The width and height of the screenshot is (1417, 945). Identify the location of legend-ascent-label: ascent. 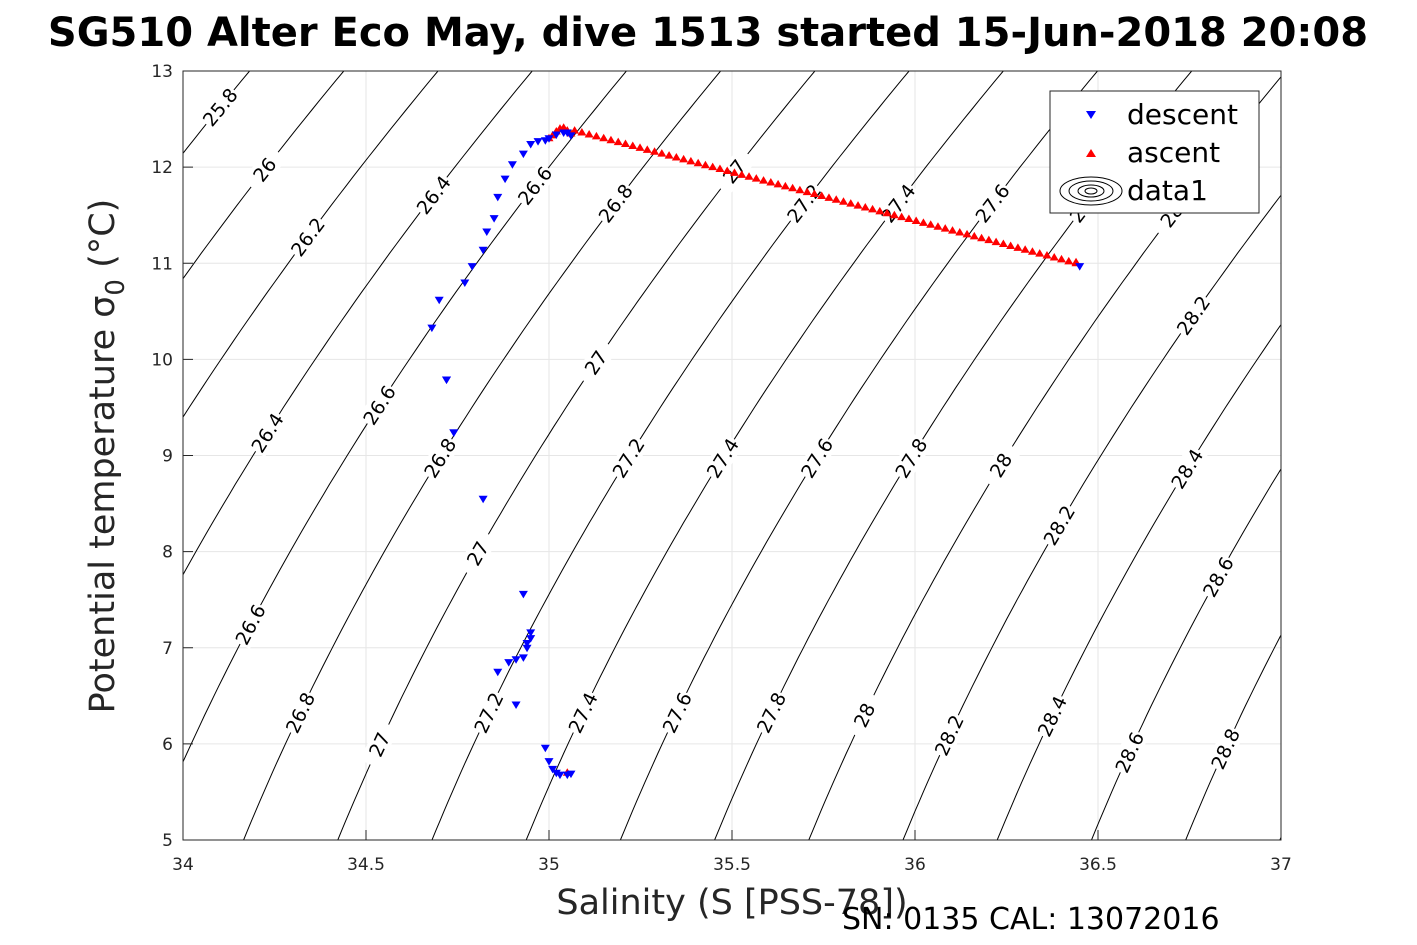
(1173, 152).